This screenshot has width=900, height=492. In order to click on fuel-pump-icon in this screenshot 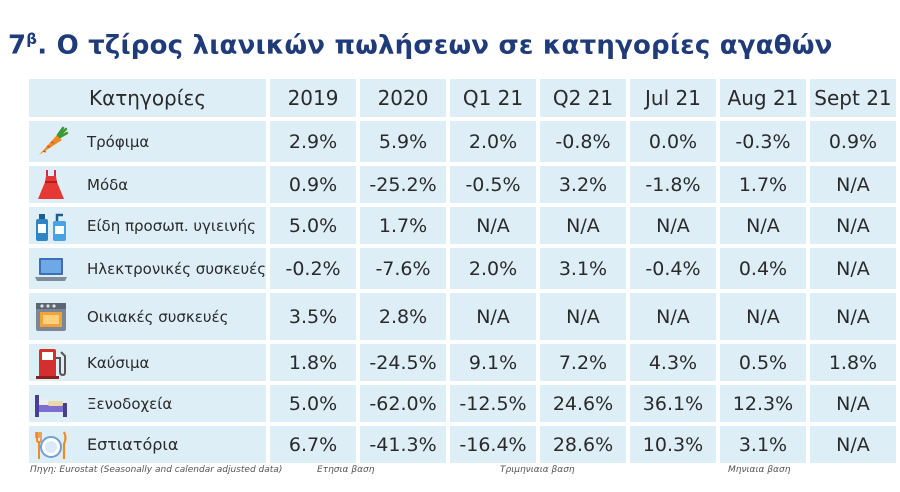, I will do `click(51, 363)`.